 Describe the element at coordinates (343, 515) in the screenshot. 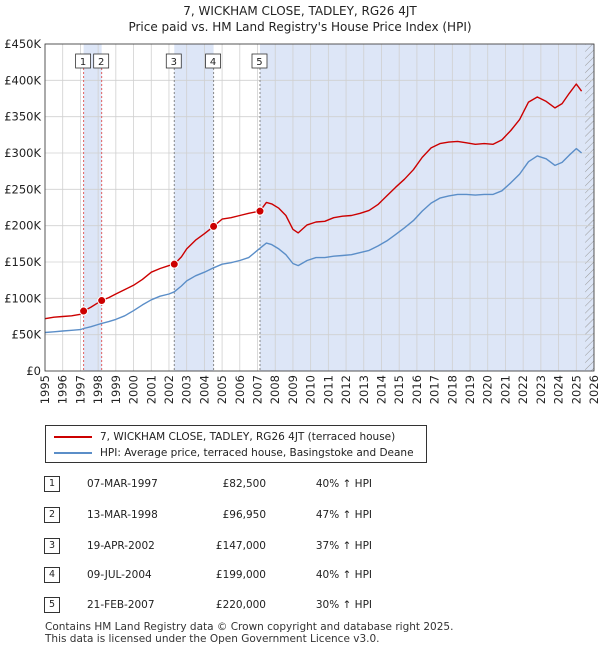

I see `sale-hpi-change: 47% ↑ HPI` at that location.